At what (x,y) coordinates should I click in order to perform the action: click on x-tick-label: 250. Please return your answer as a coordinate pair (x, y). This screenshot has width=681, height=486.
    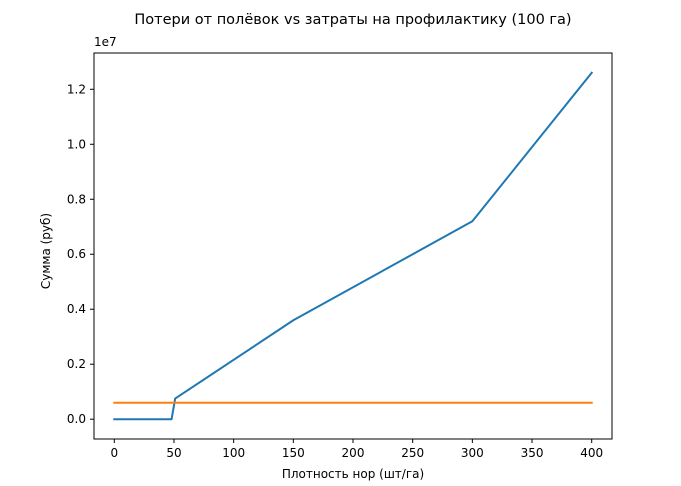
    Looking at the image, I should click on (412, 453).